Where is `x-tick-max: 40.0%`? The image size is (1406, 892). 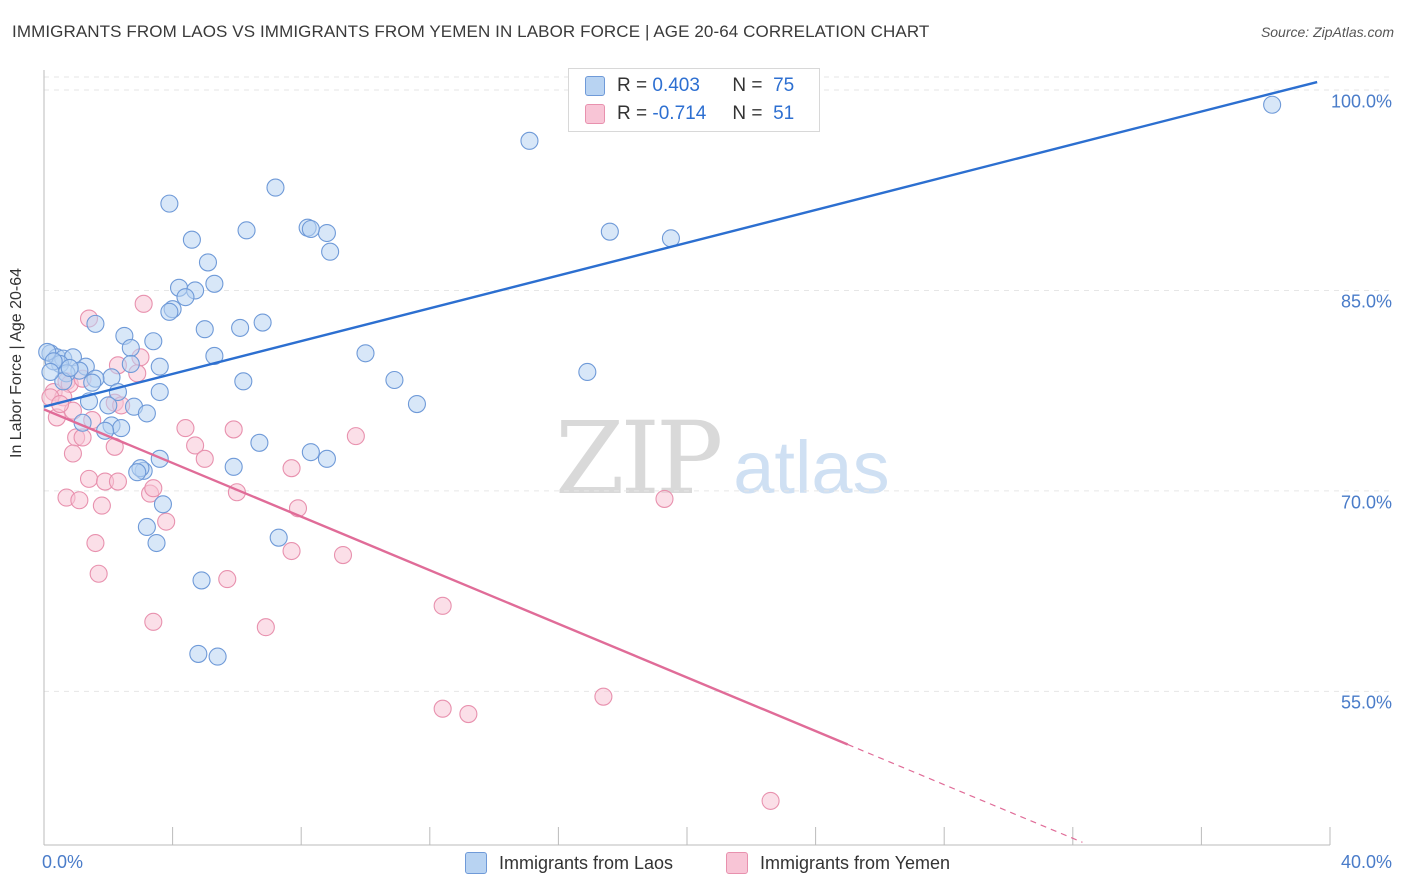 x-tick-max: 40.0% is located at coordinates (1366, 862).